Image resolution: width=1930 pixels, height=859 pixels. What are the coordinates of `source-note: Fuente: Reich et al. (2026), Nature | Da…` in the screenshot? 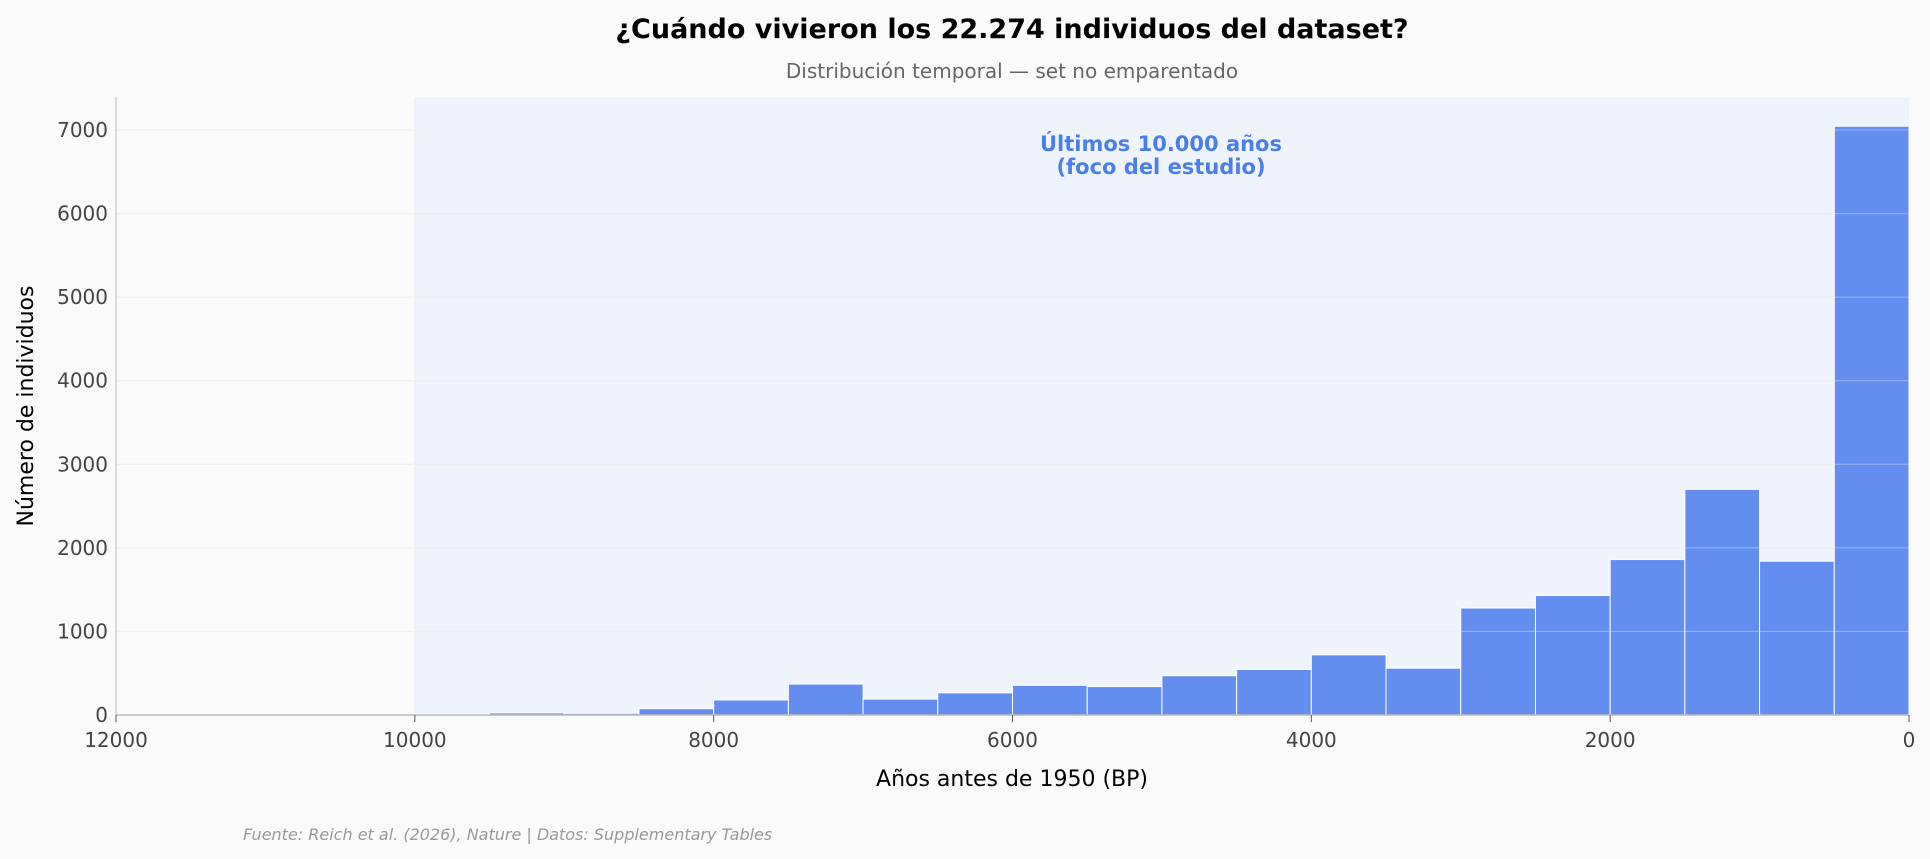 It's located at (507, 834).